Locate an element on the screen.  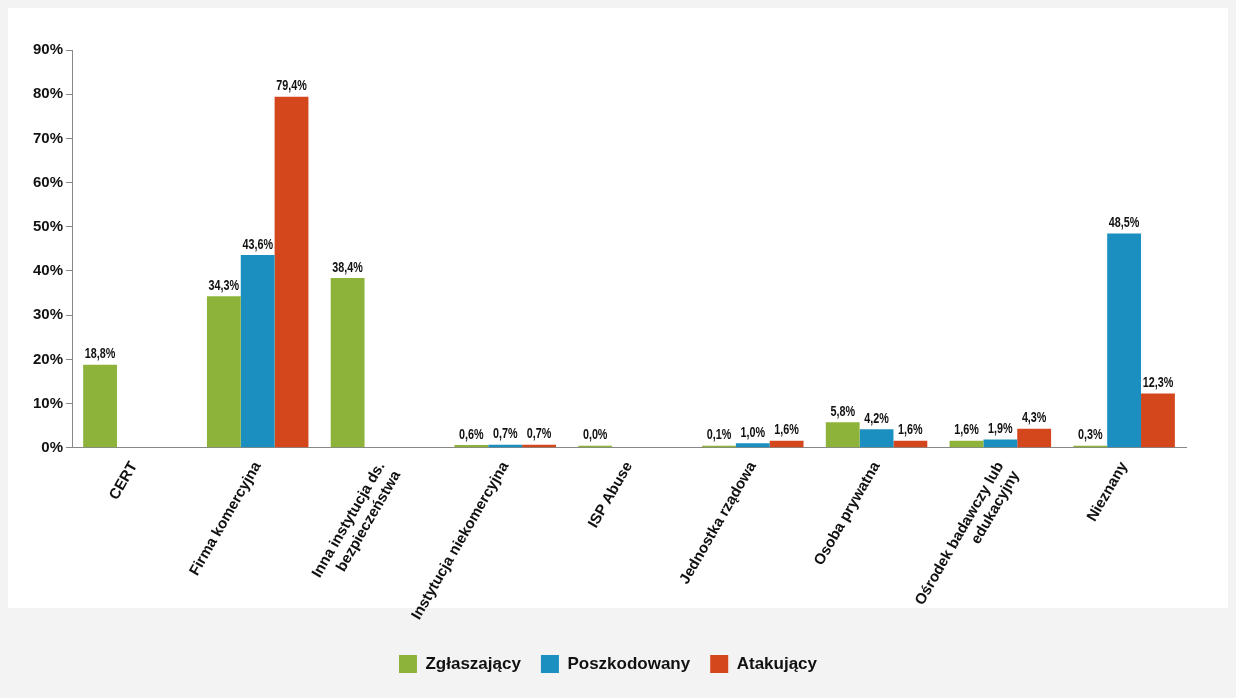
legend-label: Atakujący is located at coordinates (777, 663).